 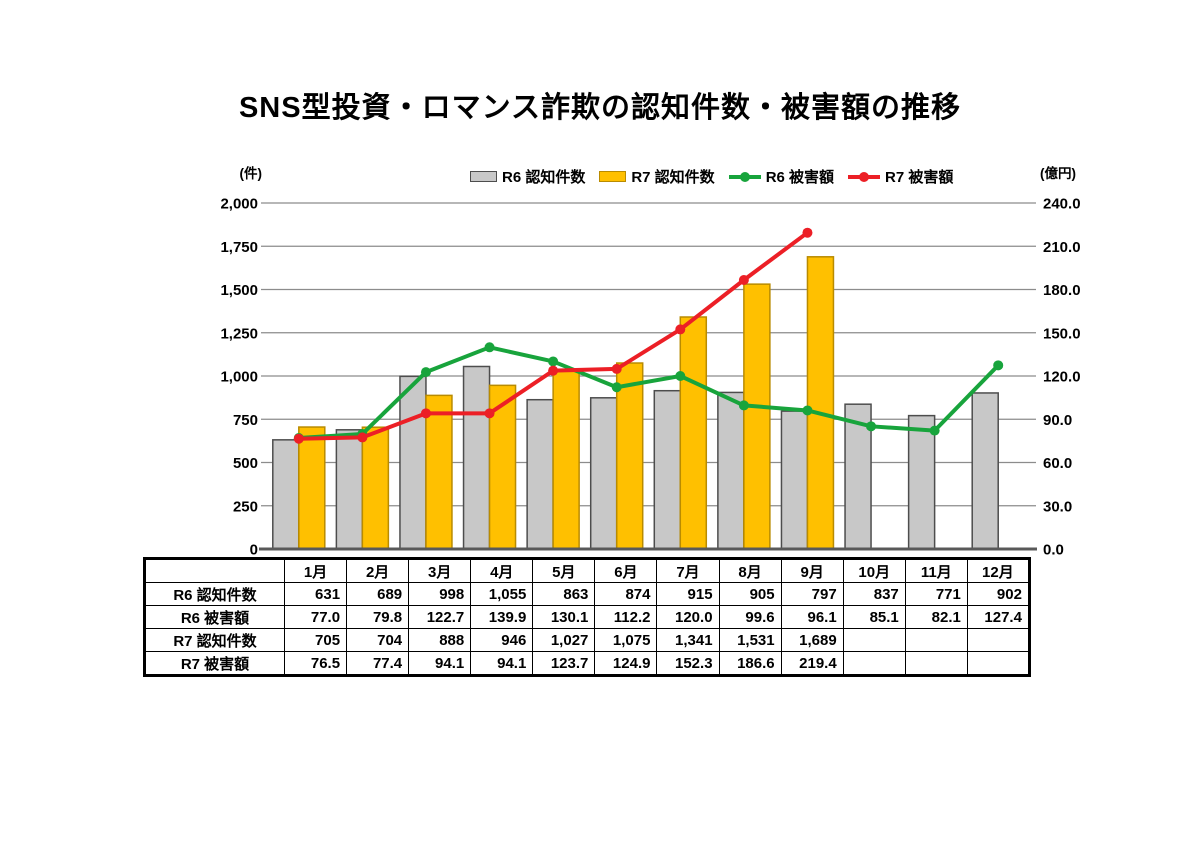 What do you see at coordinates (874, 594) in the screenshot?
I see `table-cell: 837` at bounding box center [874, 594].